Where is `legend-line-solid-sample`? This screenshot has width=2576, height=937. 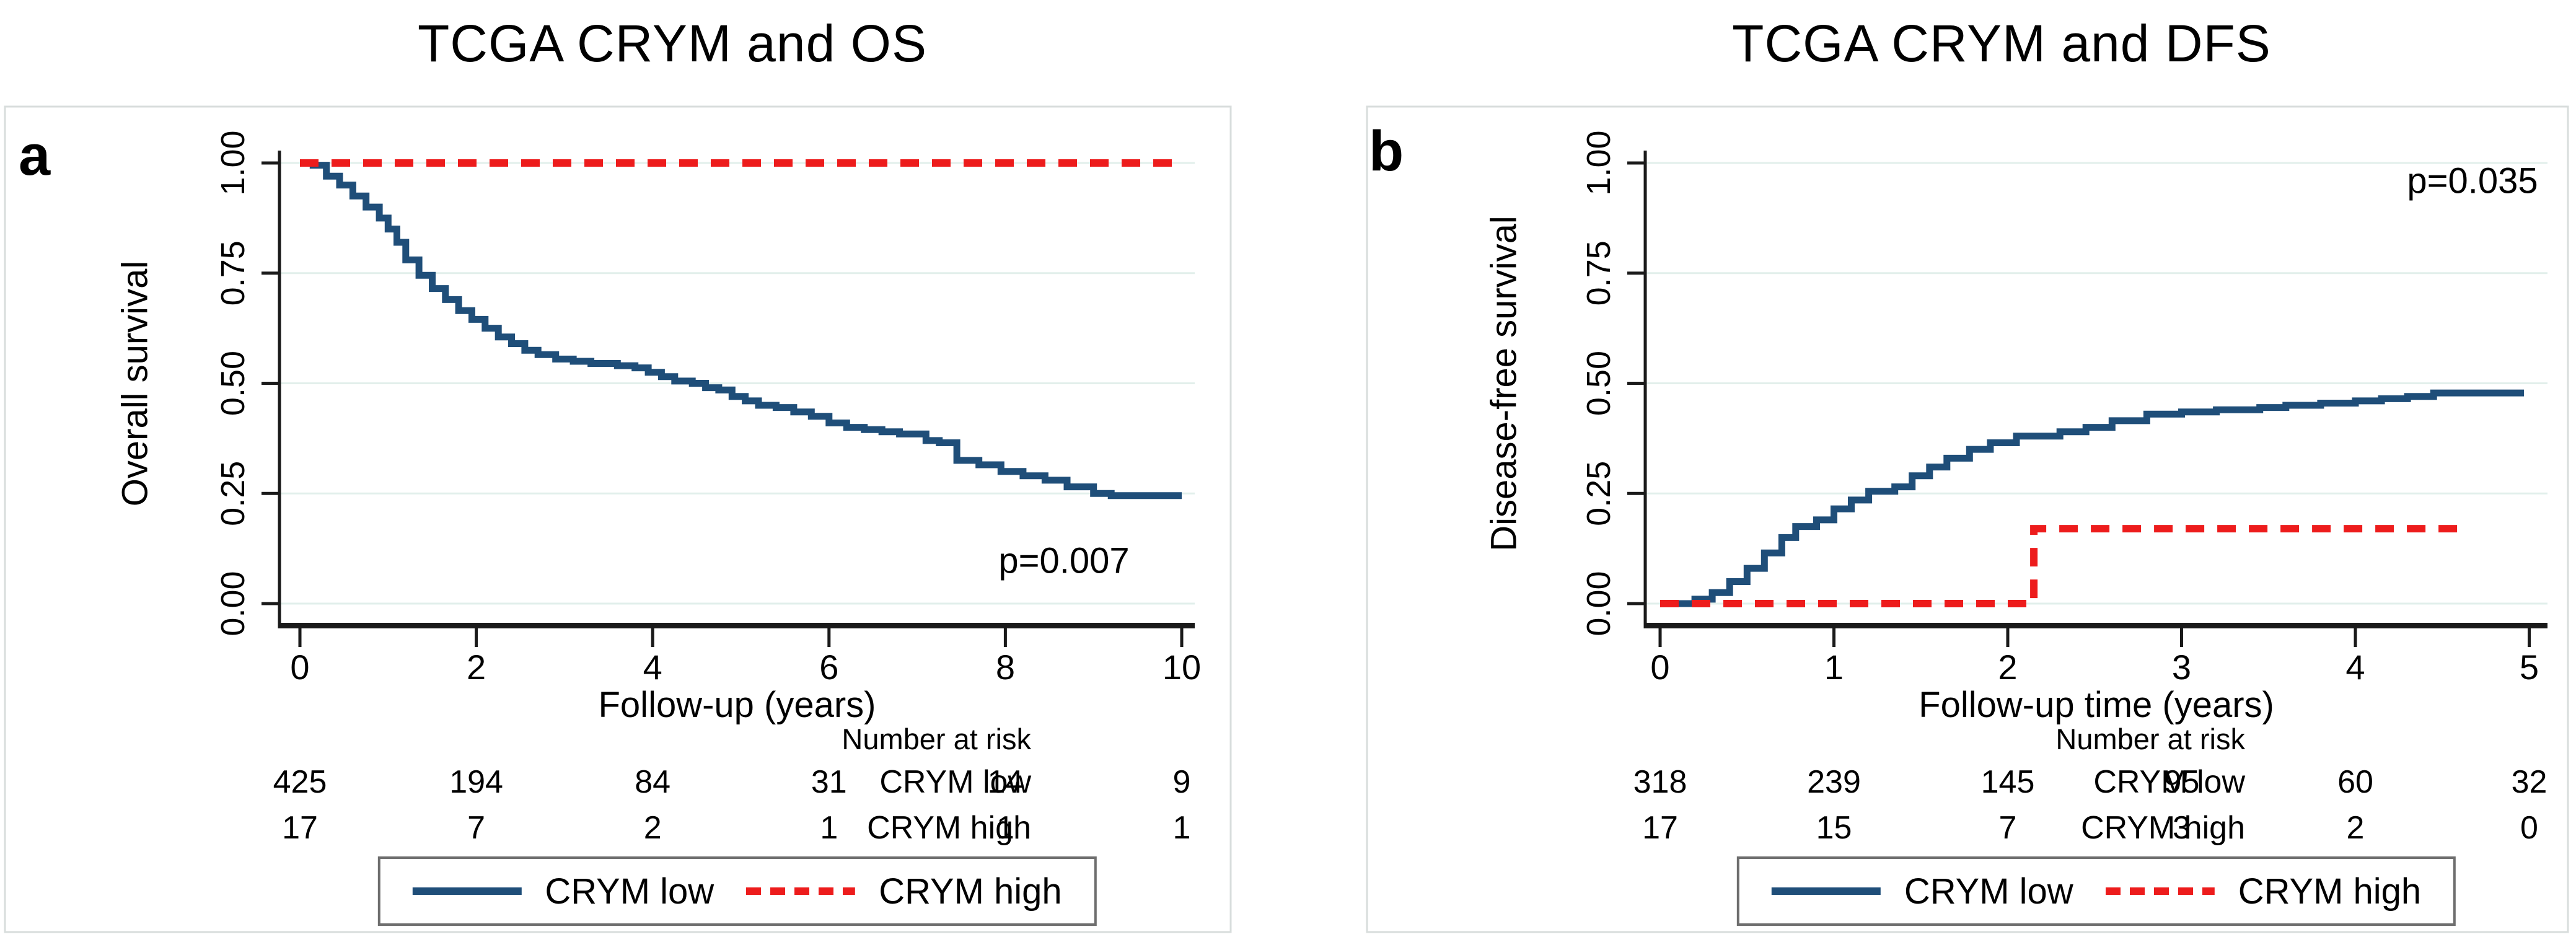 legend-line-solid-sample is located at coordinates (467, 891).